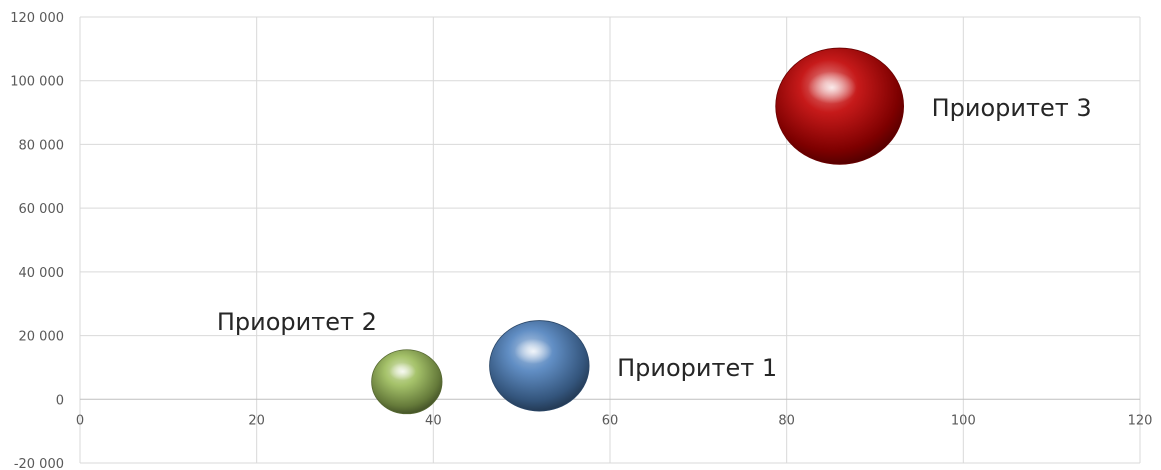  Describe the element at coordinates (786, 420) in the screenshot. I see `x-tick-label: 80` at that location.